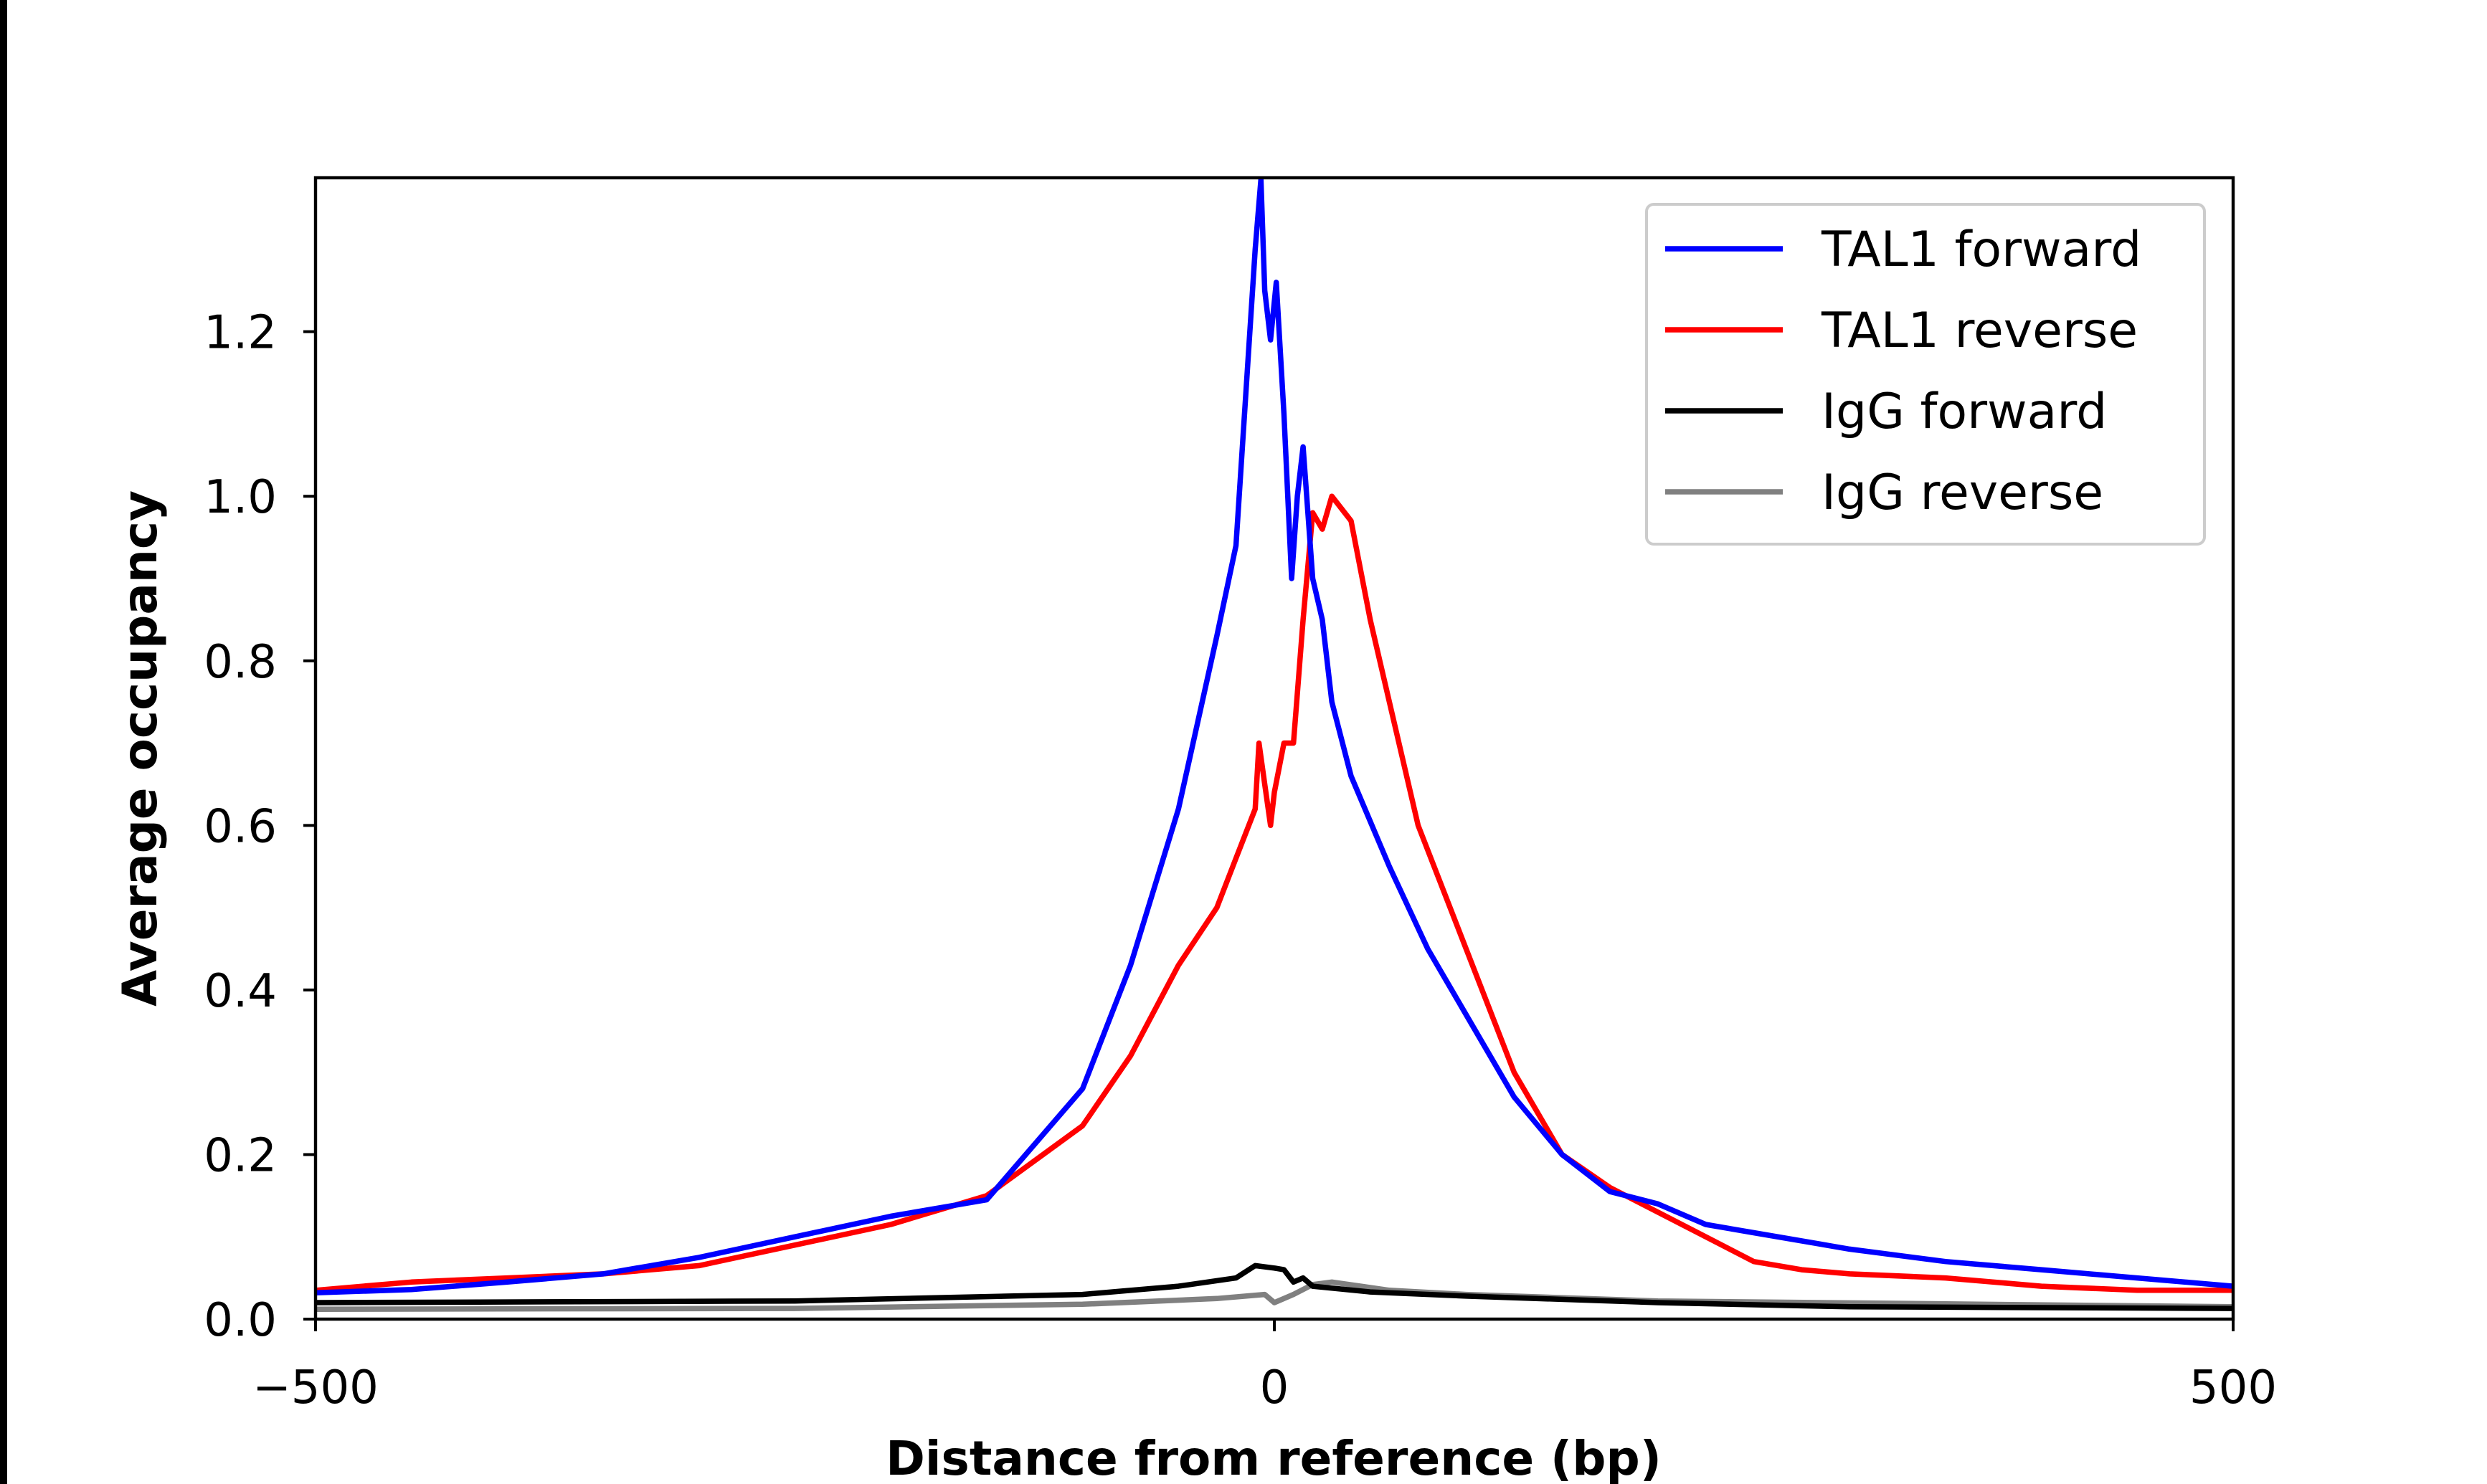 The width and height of the screenshot is (2487, 1484). I want to click on legend-label: TAL1 forward, so click(1981, 250).